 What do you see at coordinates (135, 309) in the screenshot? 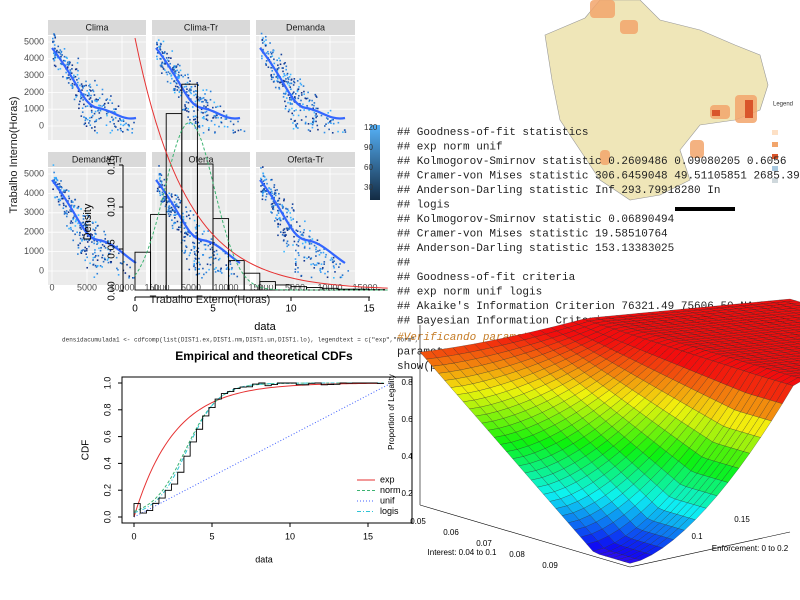
I see `x-tick-label: 0` at bounding box center [135, 309].